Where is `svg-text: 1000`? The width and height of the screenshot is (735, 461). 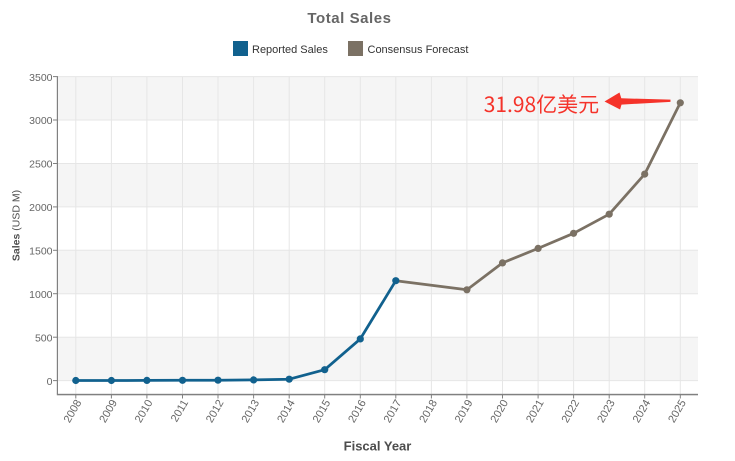 svg-text: 1000 is located at coordinates (41, 295).